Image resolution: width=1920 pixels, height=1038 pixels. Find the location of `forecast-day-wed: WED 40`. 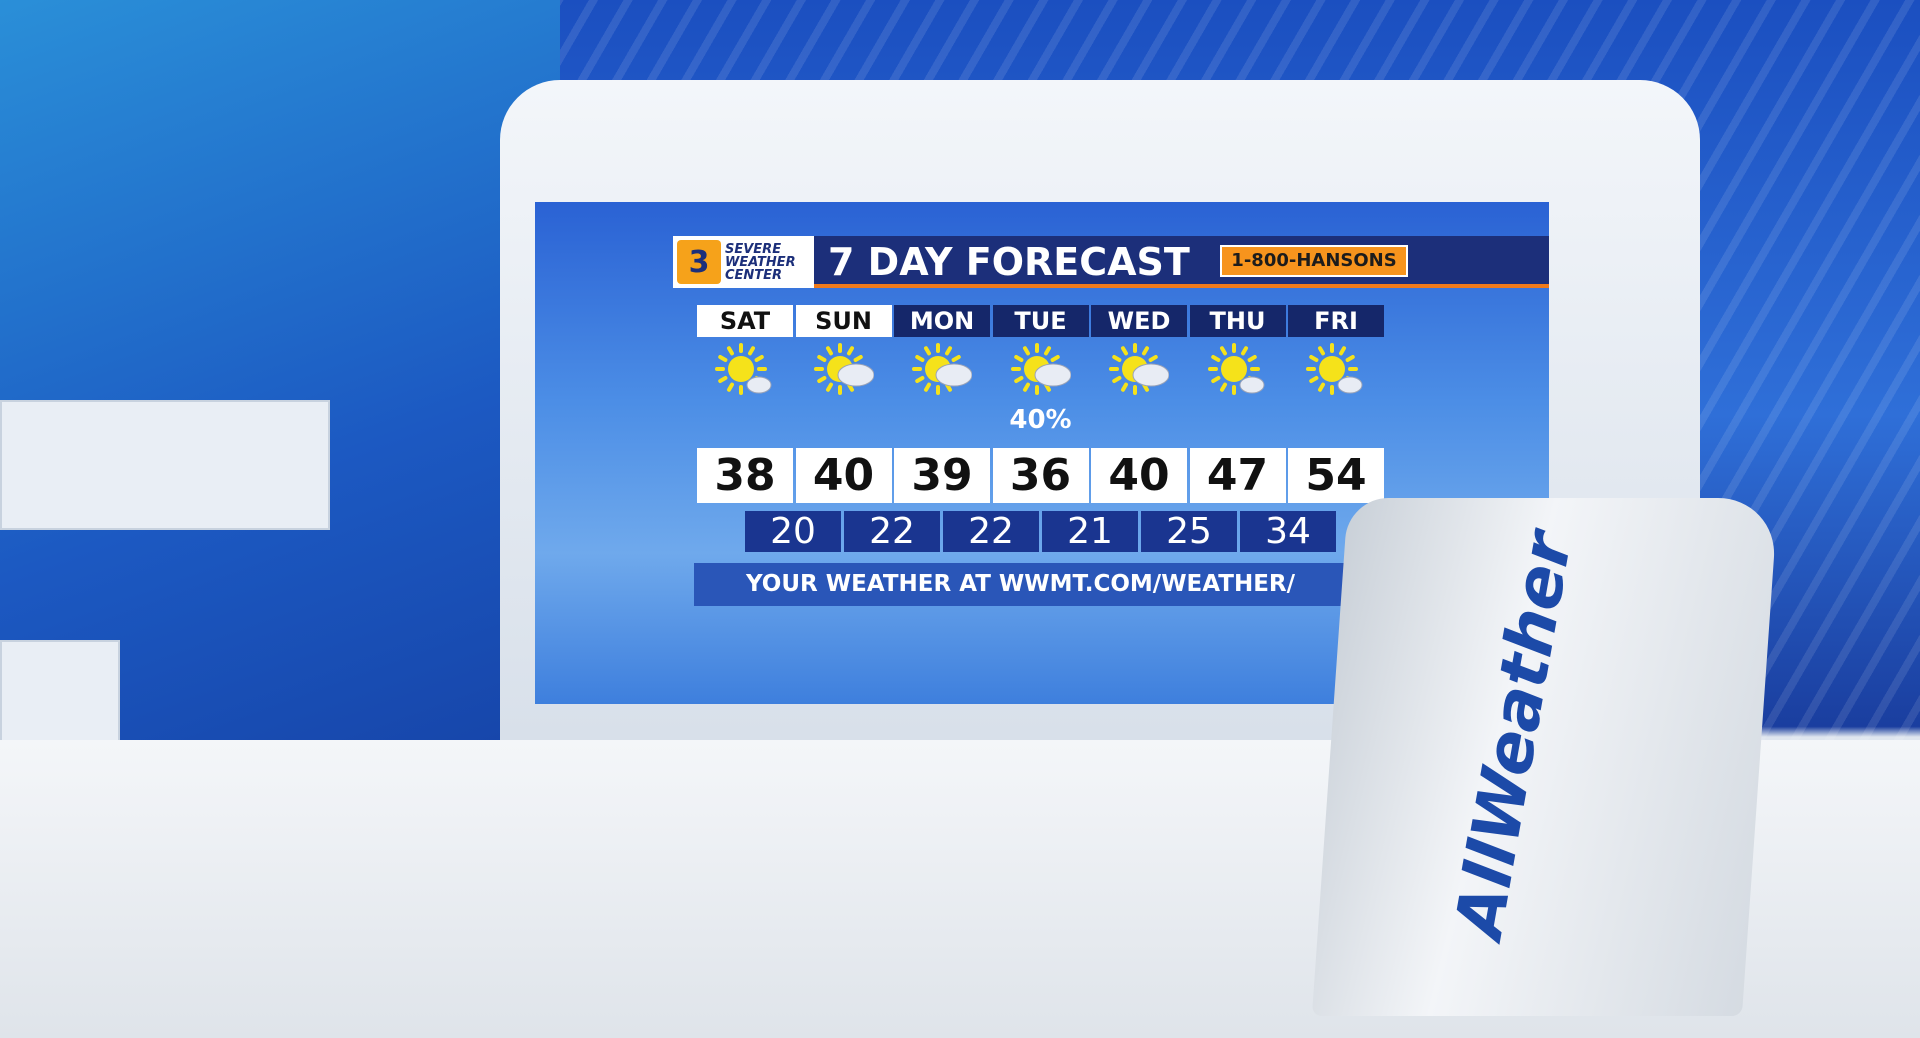

forecast-day-wed: WED 40 is located at coordinates (1139, 404).